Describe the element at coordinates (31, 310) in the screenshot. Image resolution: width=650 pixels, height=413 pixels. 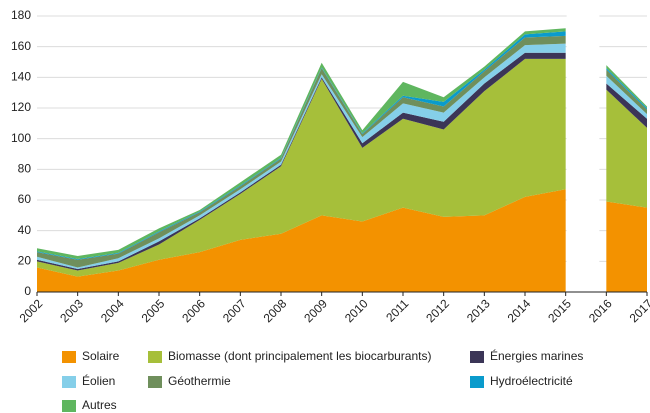
I see `x-tick-label: 2002` at that location.